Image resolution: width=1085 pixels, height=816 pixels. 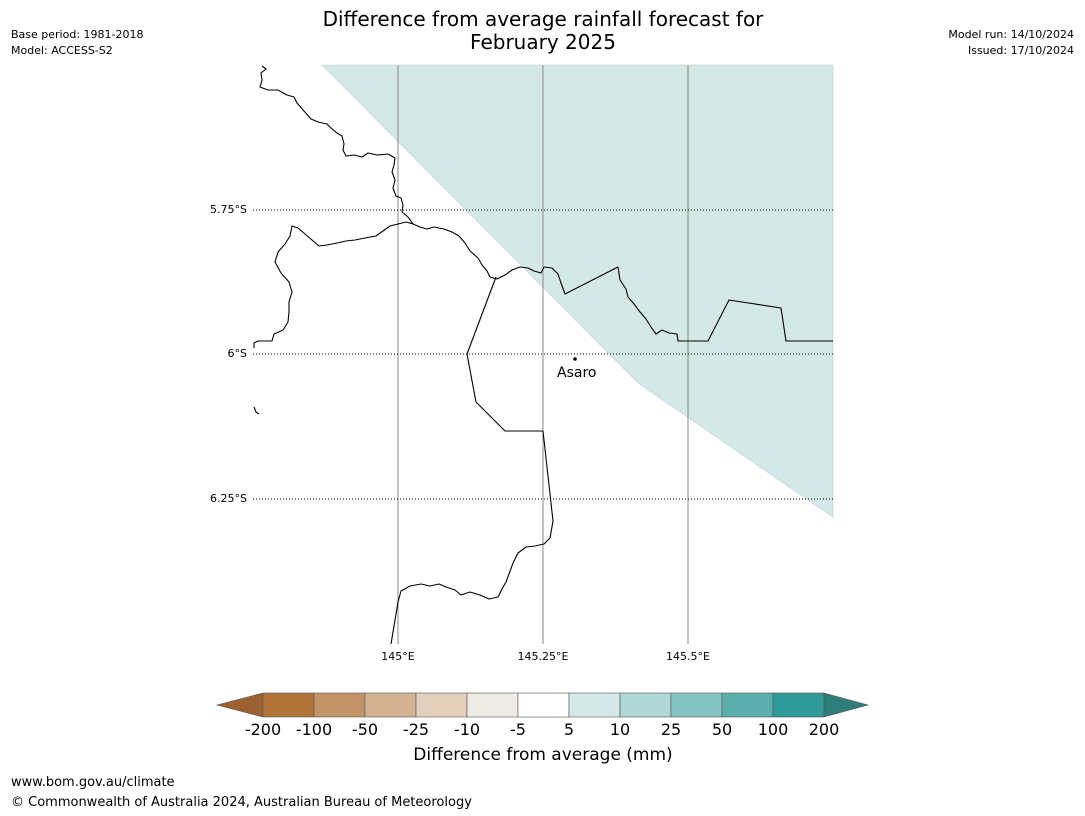 I want to click on lon-label-145-25e: 145.25°E, so click(x=543, y=656).